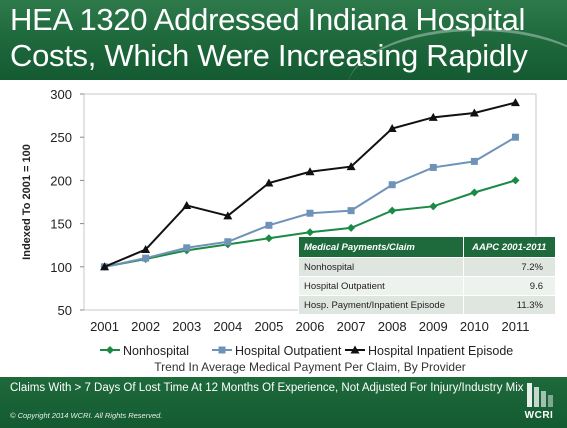 Image resolution: width=567 pixels, height=428 pixels. I want to click on x-tick-label: 2003, so click(186, 326).